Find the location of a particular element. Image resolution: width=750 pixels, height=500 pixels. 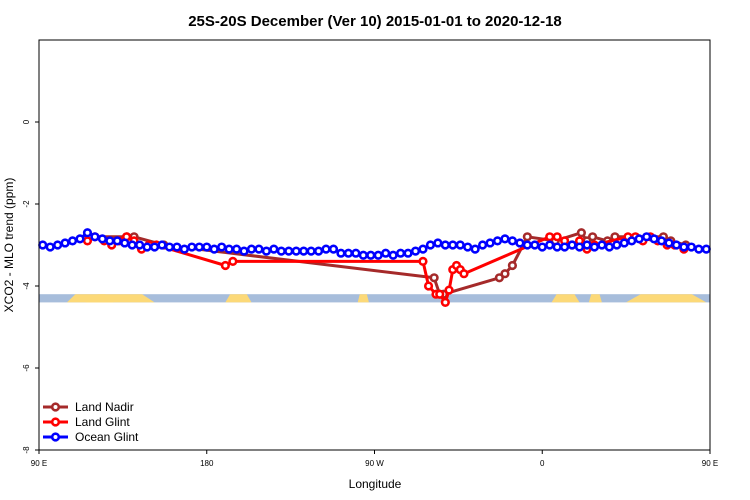

series-land-nadir is located at coordinates (387, 263).